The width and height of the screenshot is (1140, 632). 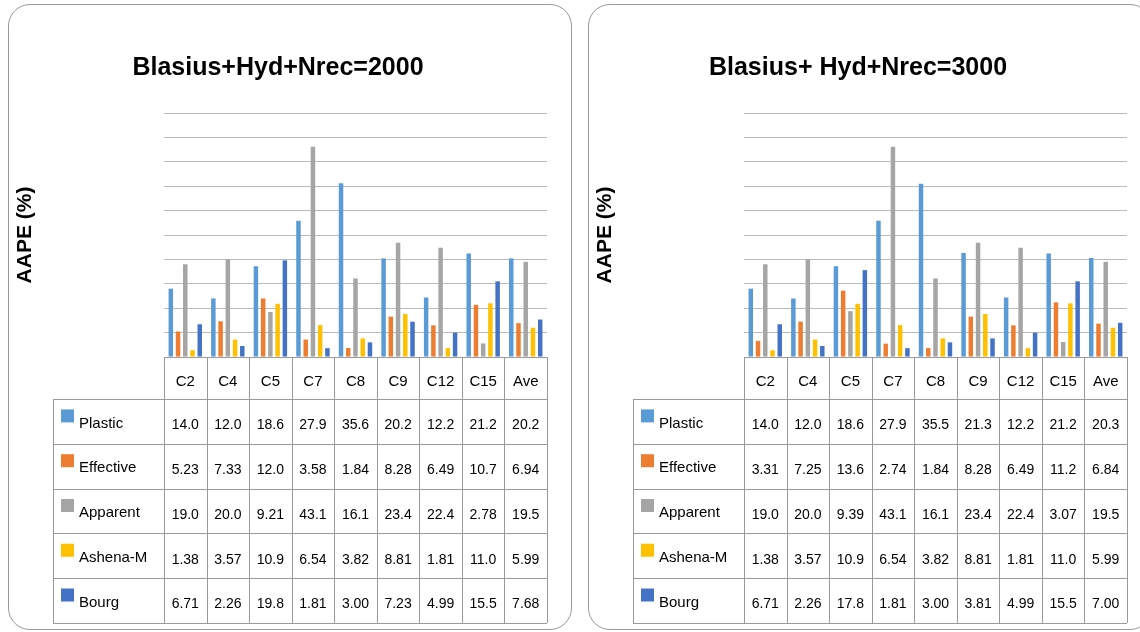 What do you see at coordinates (765, 469) in the screenshot?
I see `data-label: 3.31` at bounding box center [765, 469].